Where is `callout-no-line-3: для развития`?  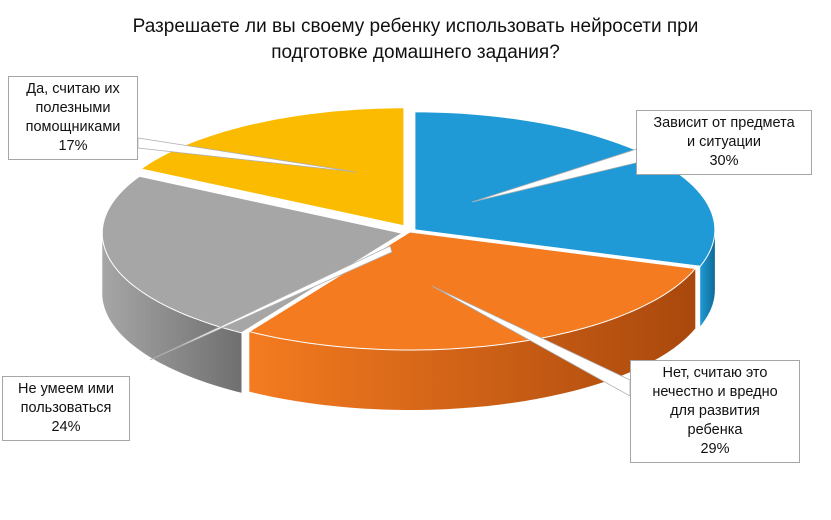 callout-no-line-3: для развития is located at coordinates (715, 411).